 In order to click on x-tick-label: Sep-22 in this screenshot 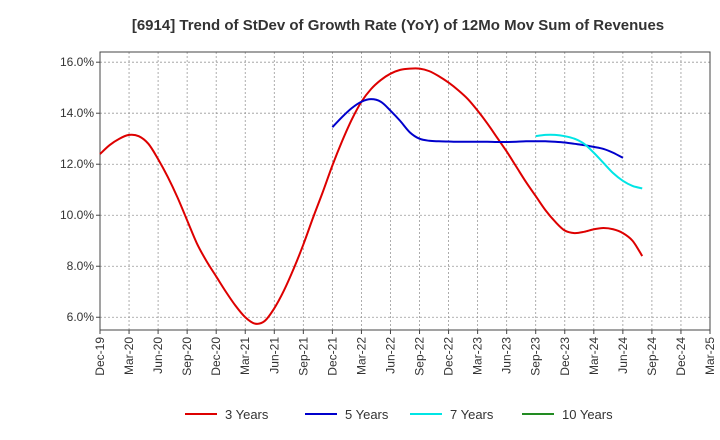, I will do `click(420, 356)`.